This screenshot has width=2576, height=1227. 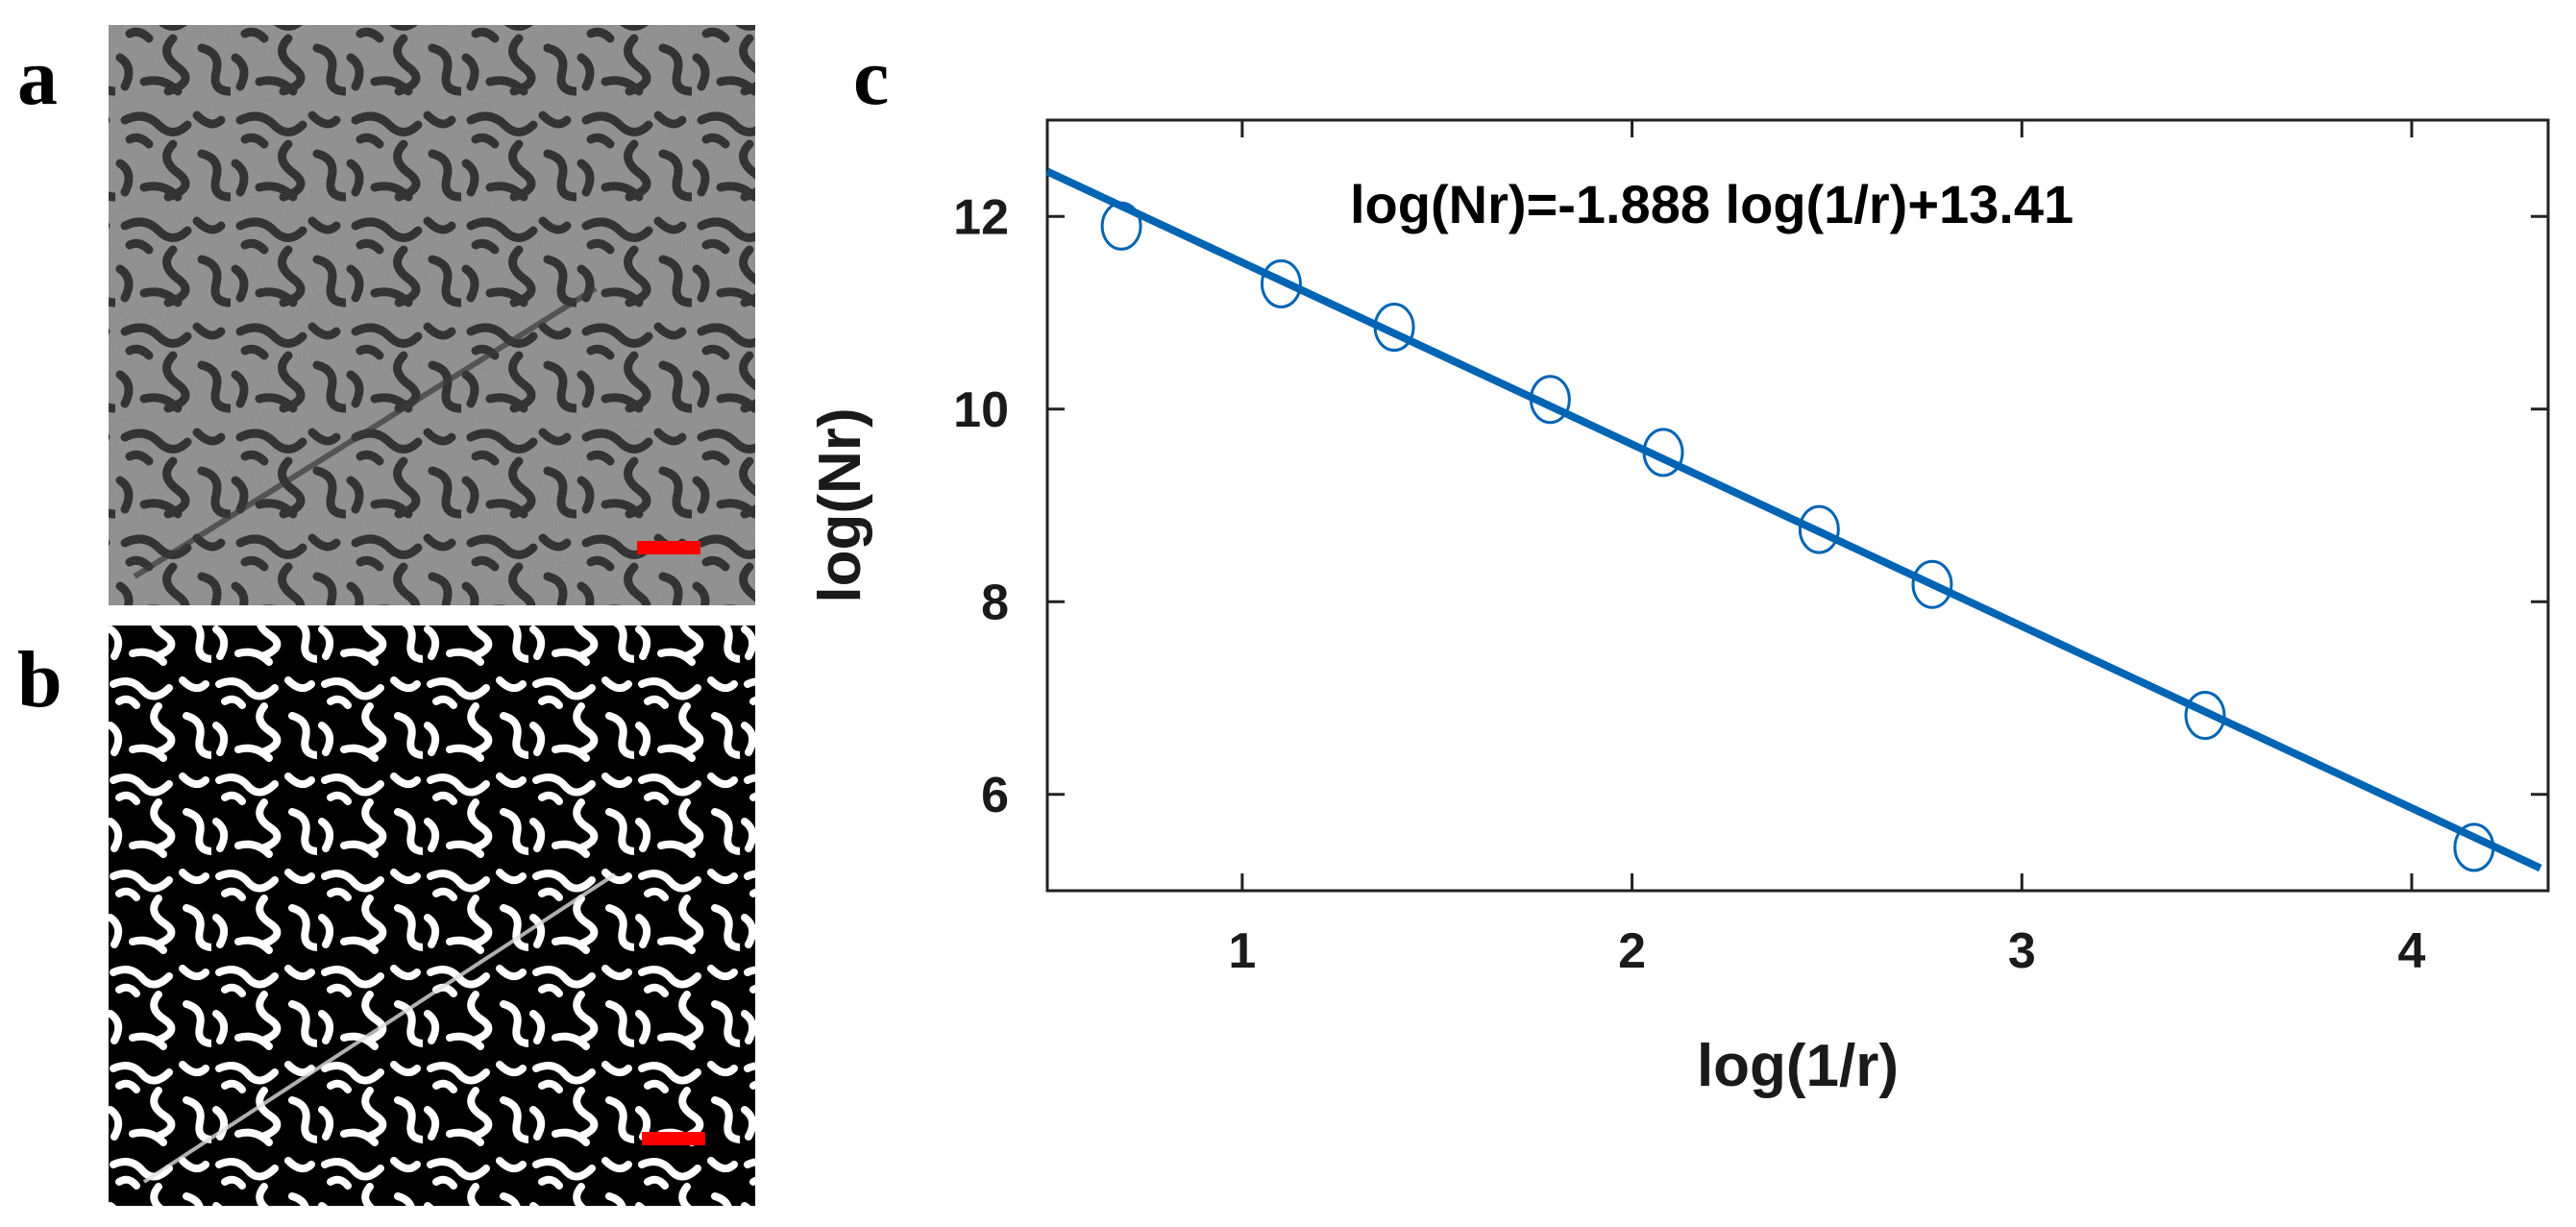 What do you see at coordinates (432, 315) in the screenshot?
I see `micrograph-grayscale` at bounding box center [432, 315].